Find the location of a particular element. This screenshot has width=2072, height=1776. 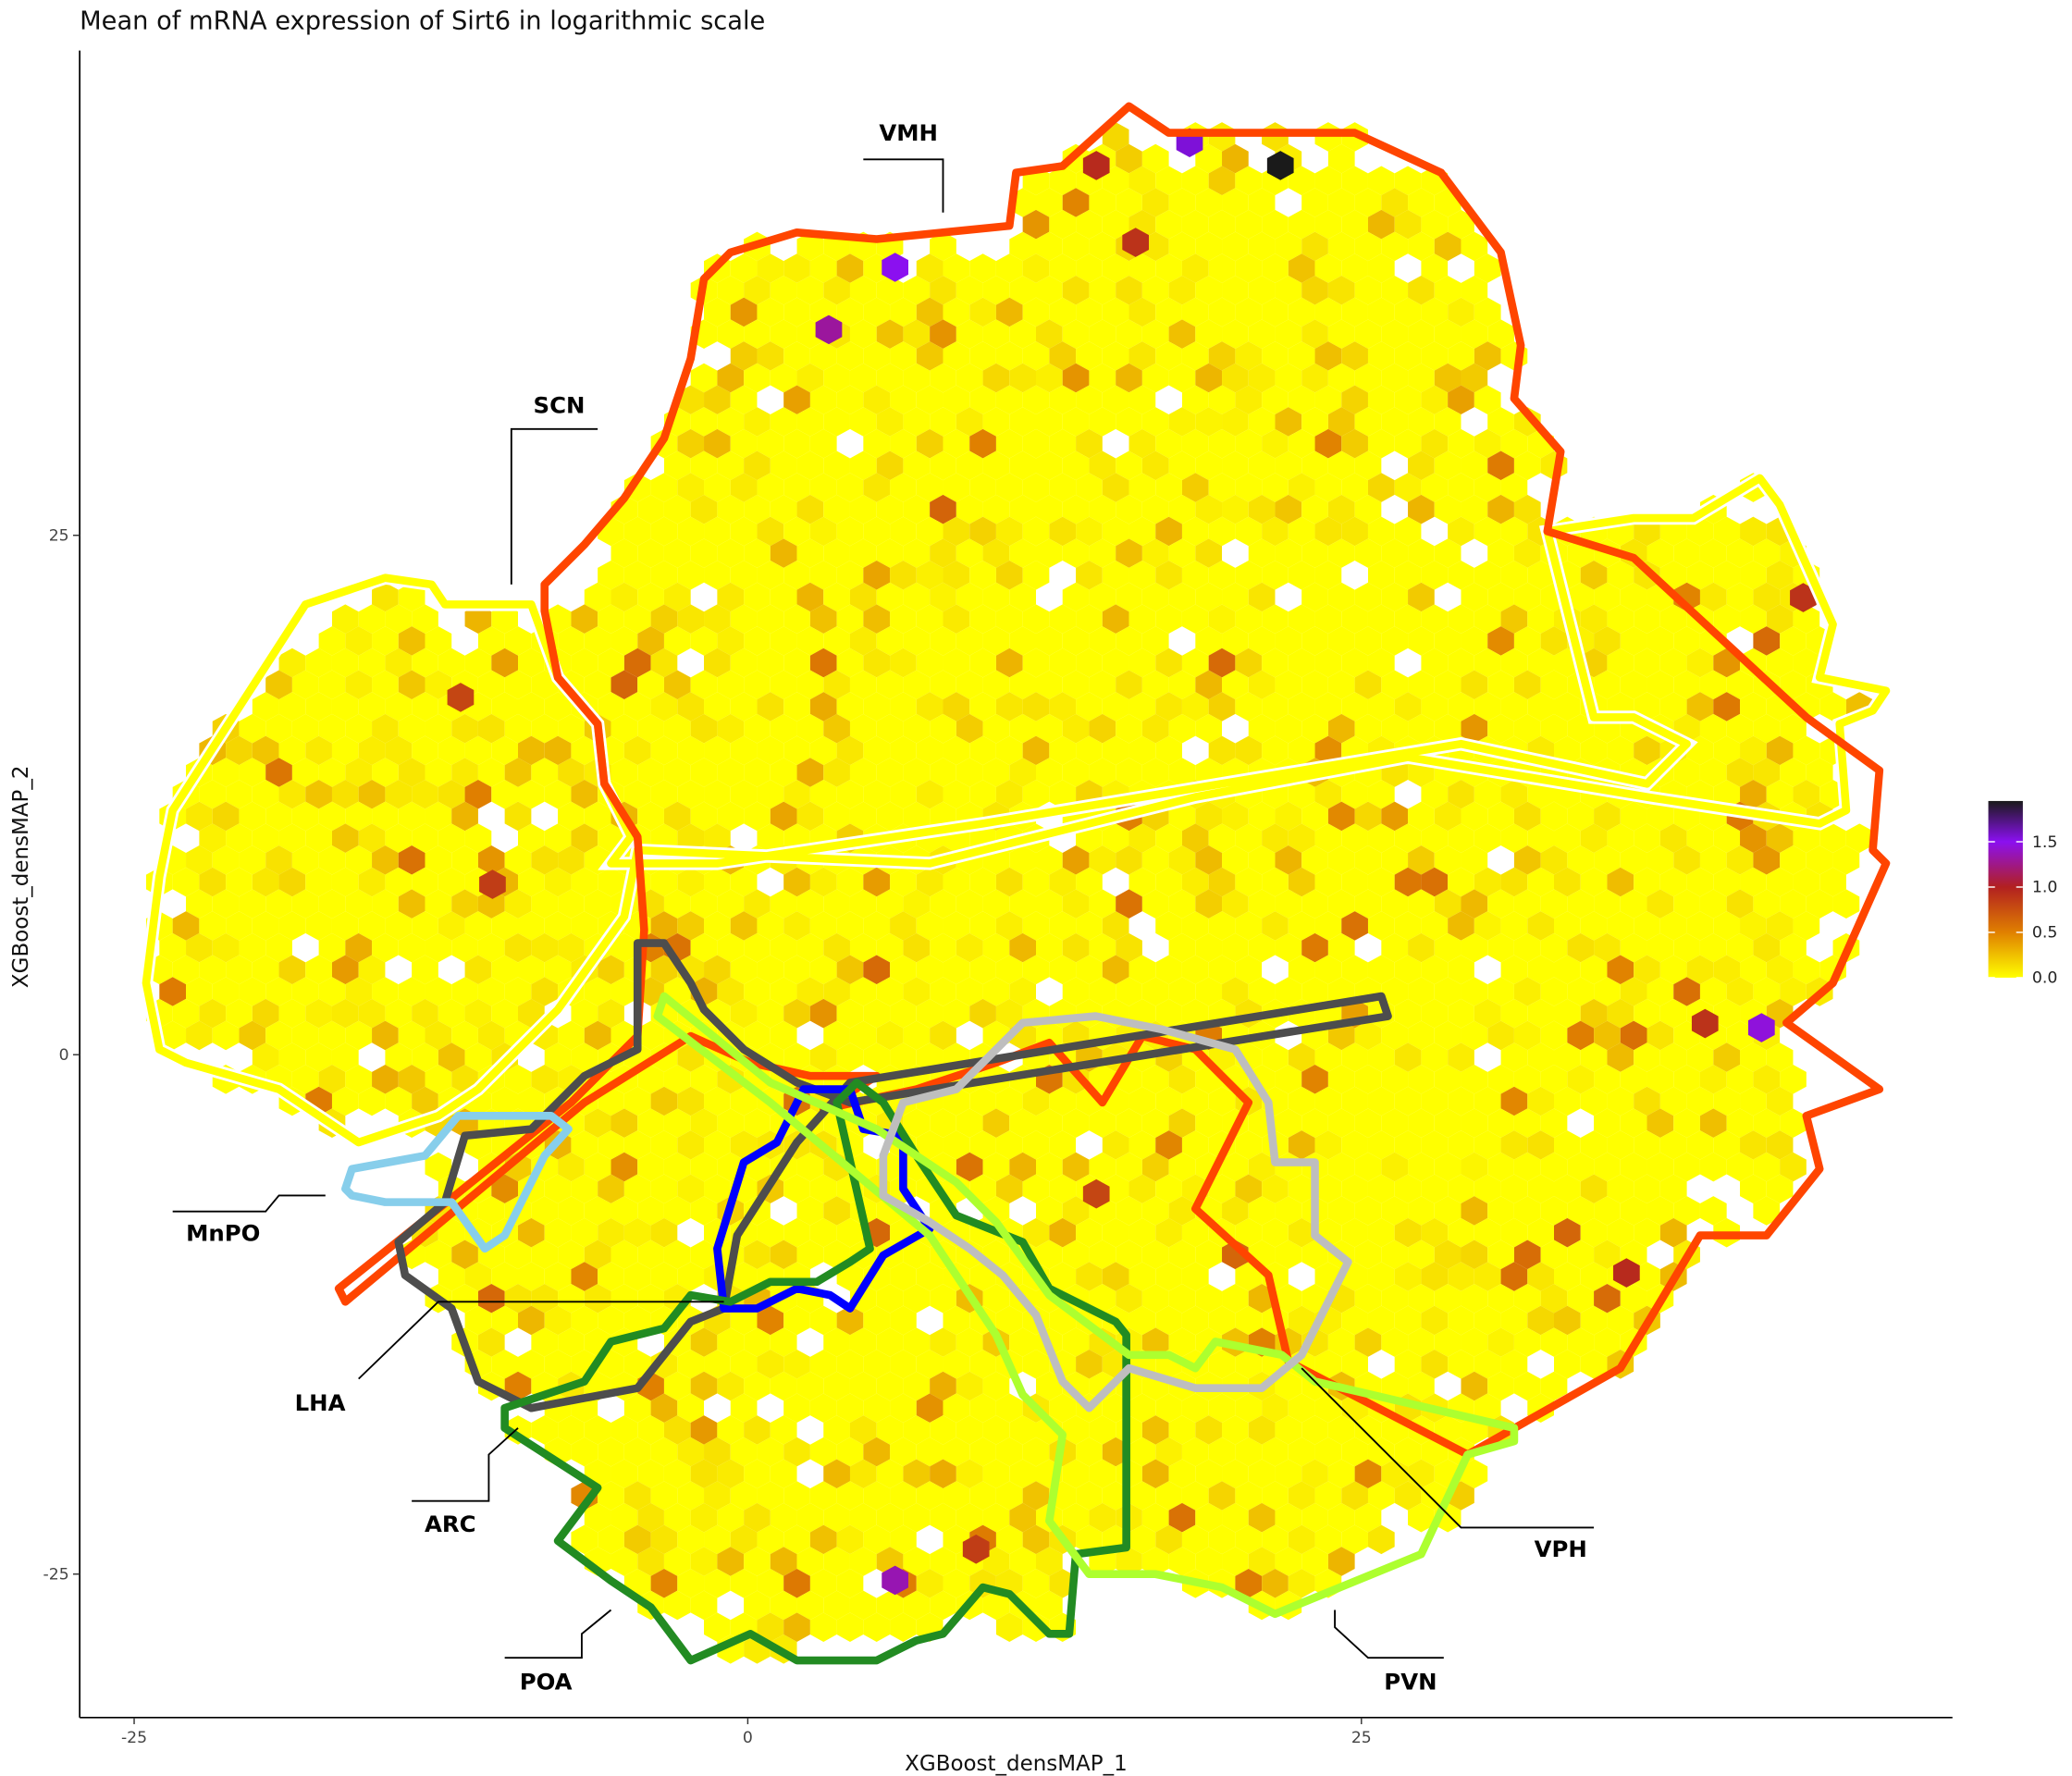

hex-bin-highlight is located at coordinates (1096, 166).